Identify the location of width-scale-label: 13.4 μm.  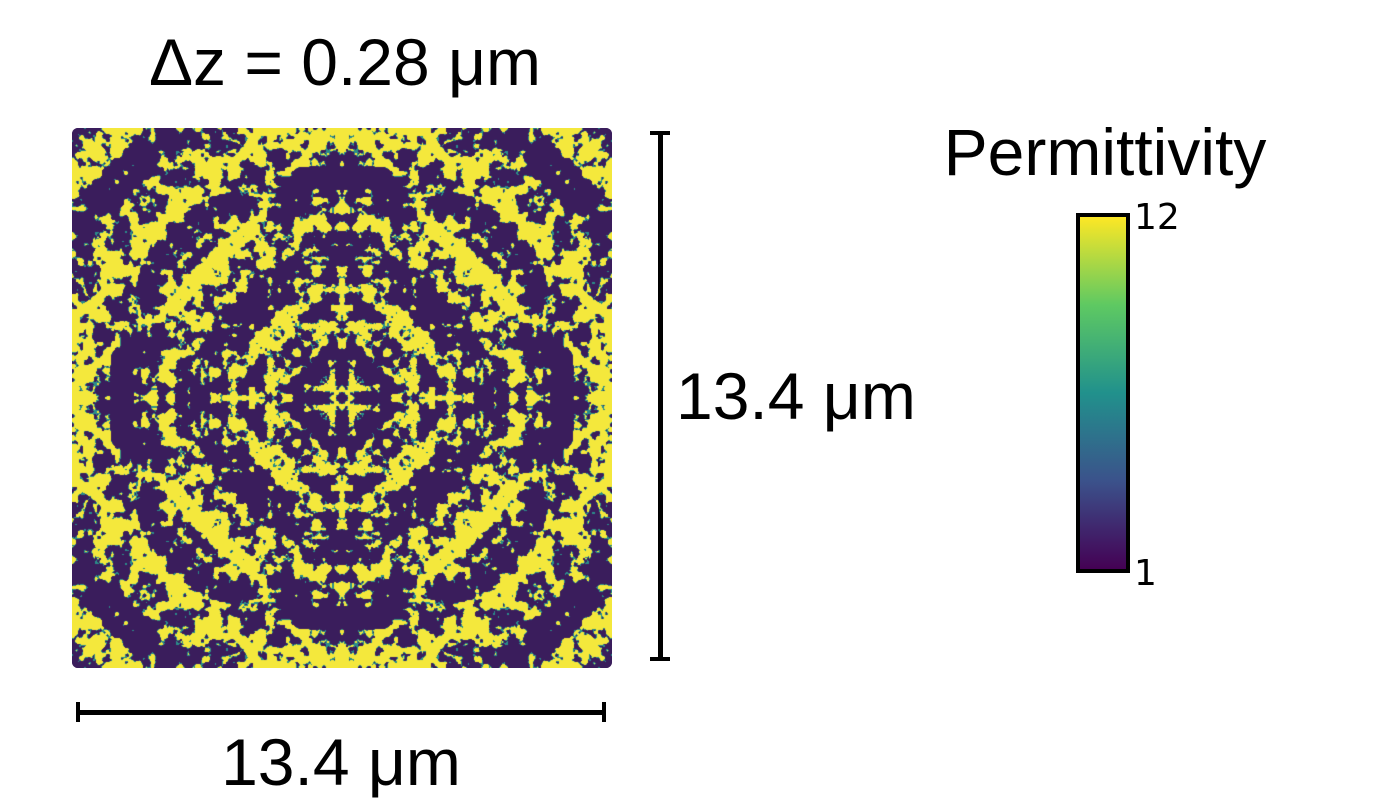
(341, 762).